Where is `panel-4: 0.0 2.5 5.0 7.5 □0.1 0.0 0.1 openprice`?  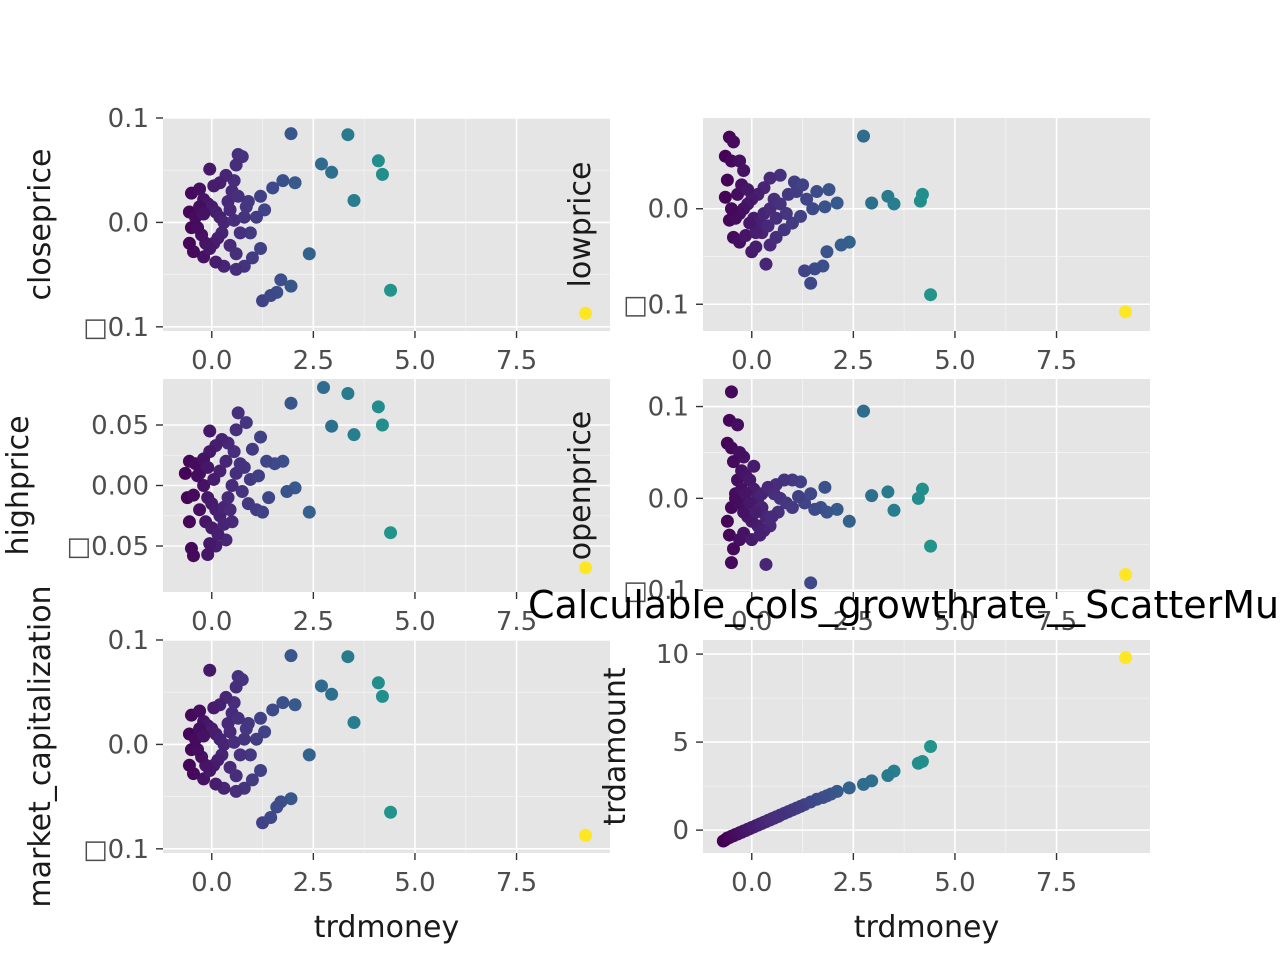
panel-4: 0.0 2.5 5.0 7.5 □0.1 0.0 0.1 openprice is located at coordinates (856, 508).